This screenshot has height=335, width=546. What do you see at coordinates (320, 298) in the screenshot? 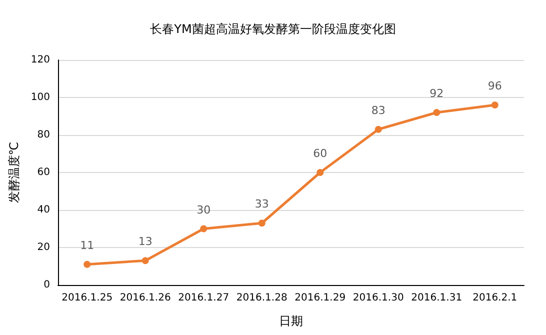
I see `x-tick-label: 2016.1.29` at bounding box center [320, 298].